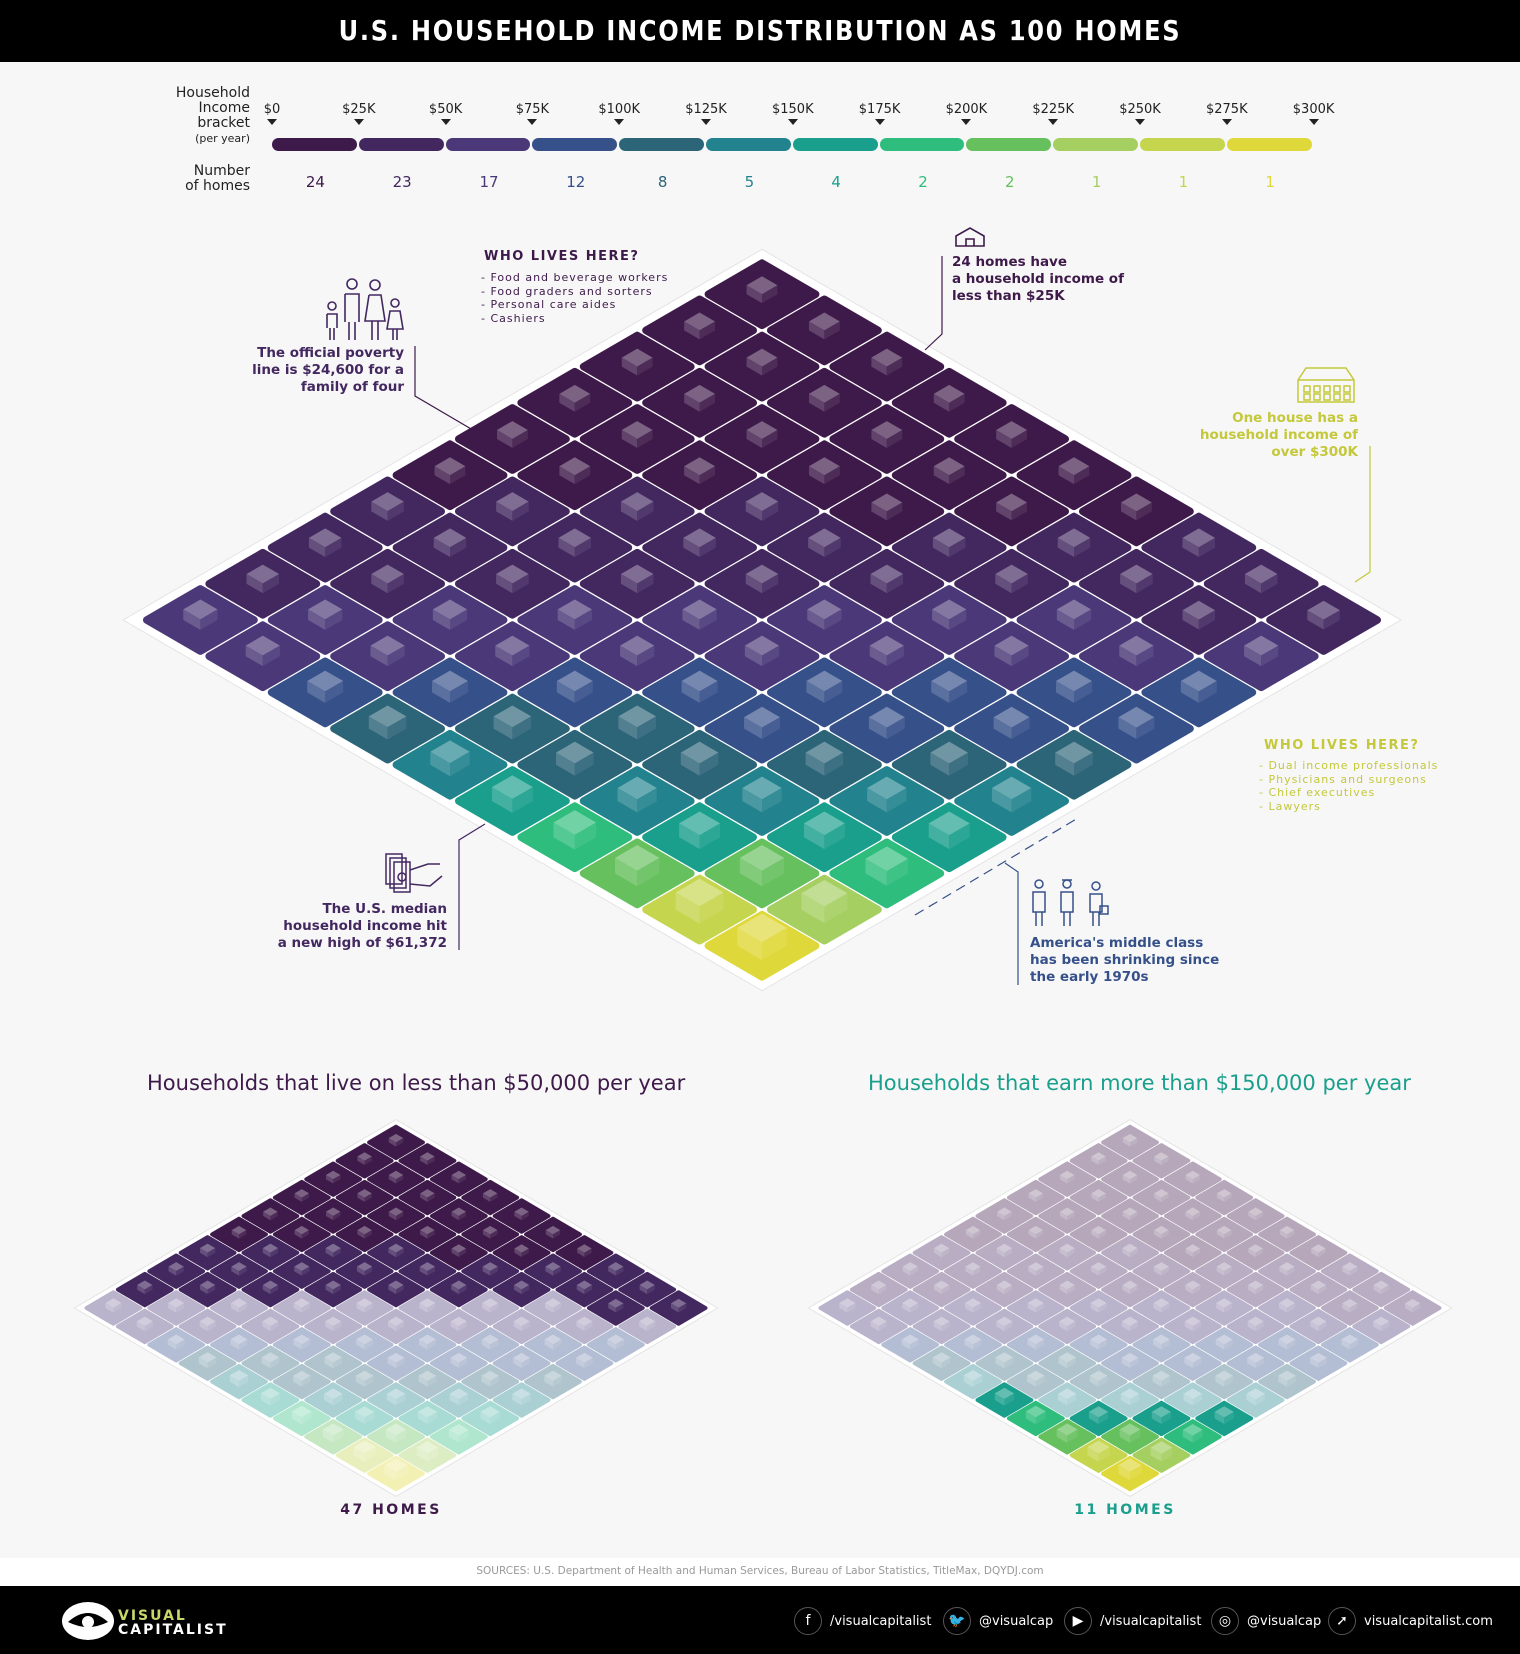 The image size is (1520, 1654). I want to click on social-link-label: visualcapitalist.com, so click(1428, 1621).